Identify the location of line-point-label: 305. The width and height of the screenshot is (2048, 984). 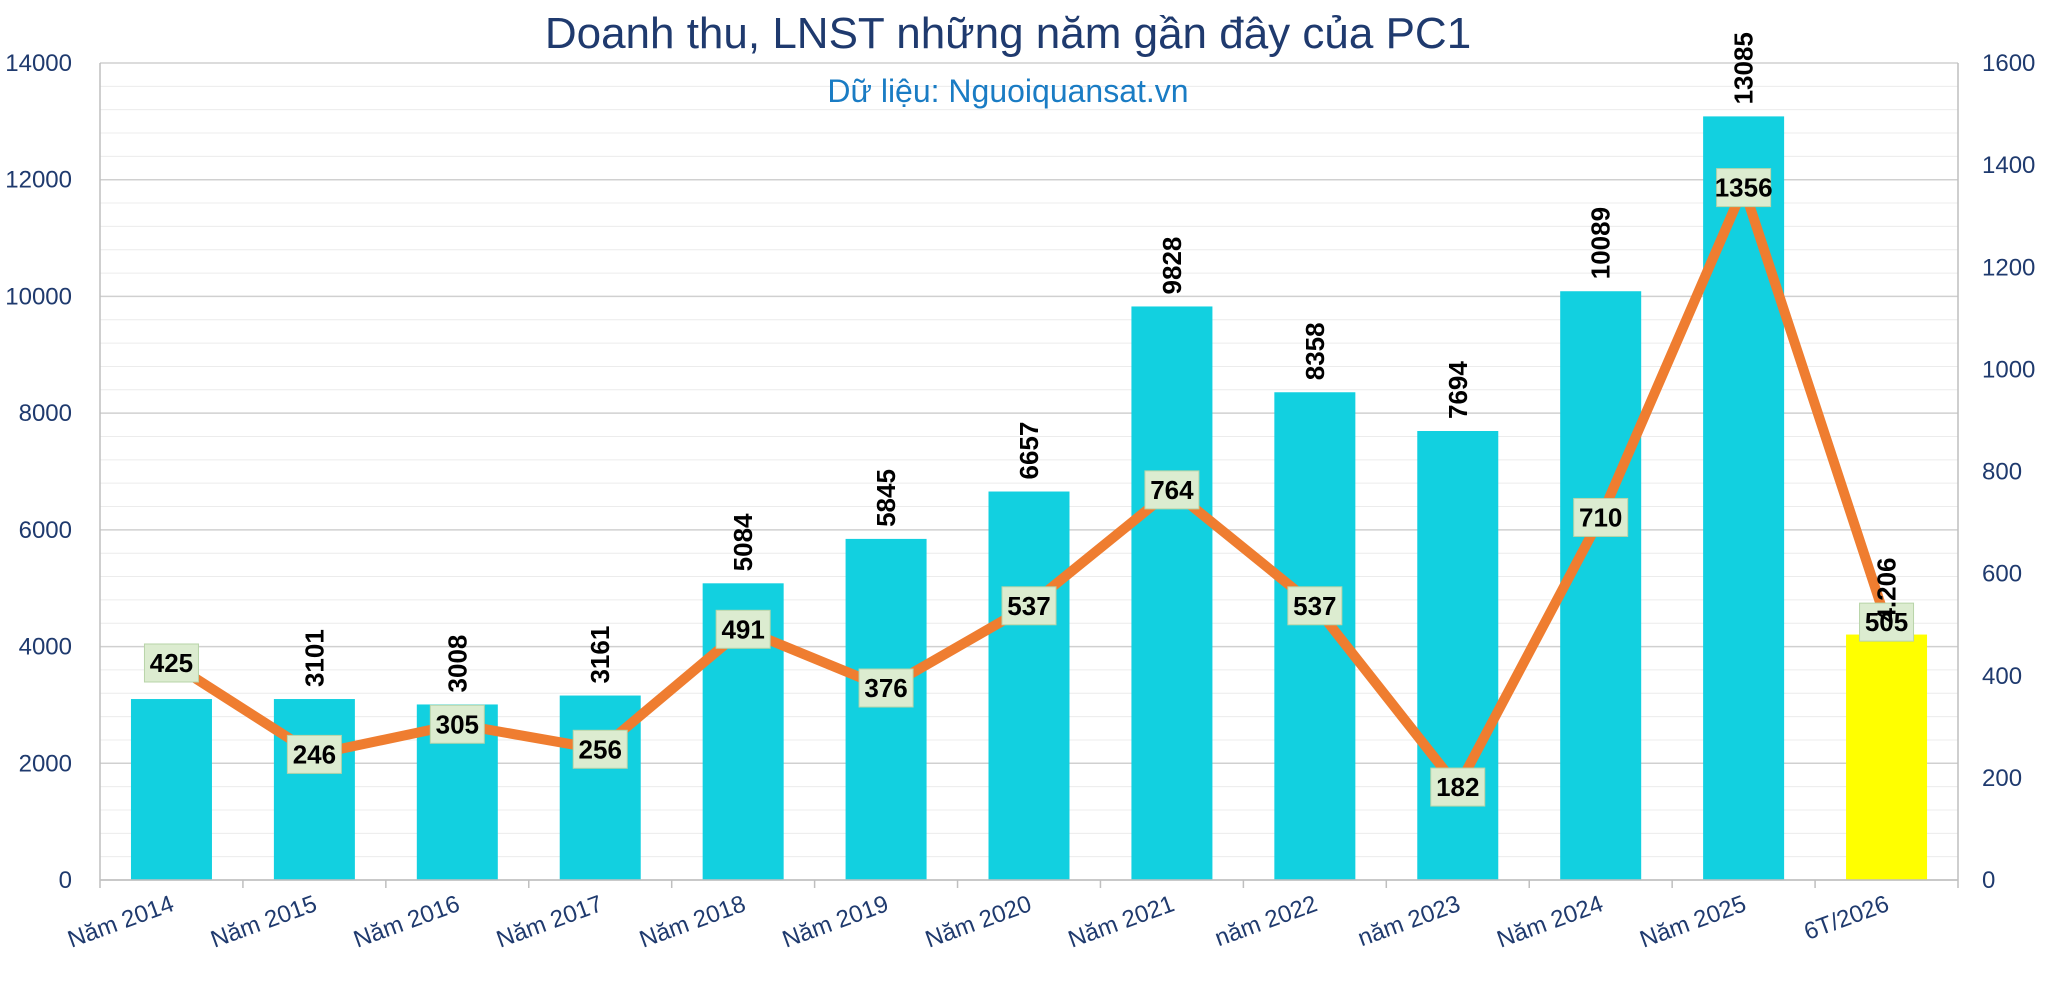
(457, 724).